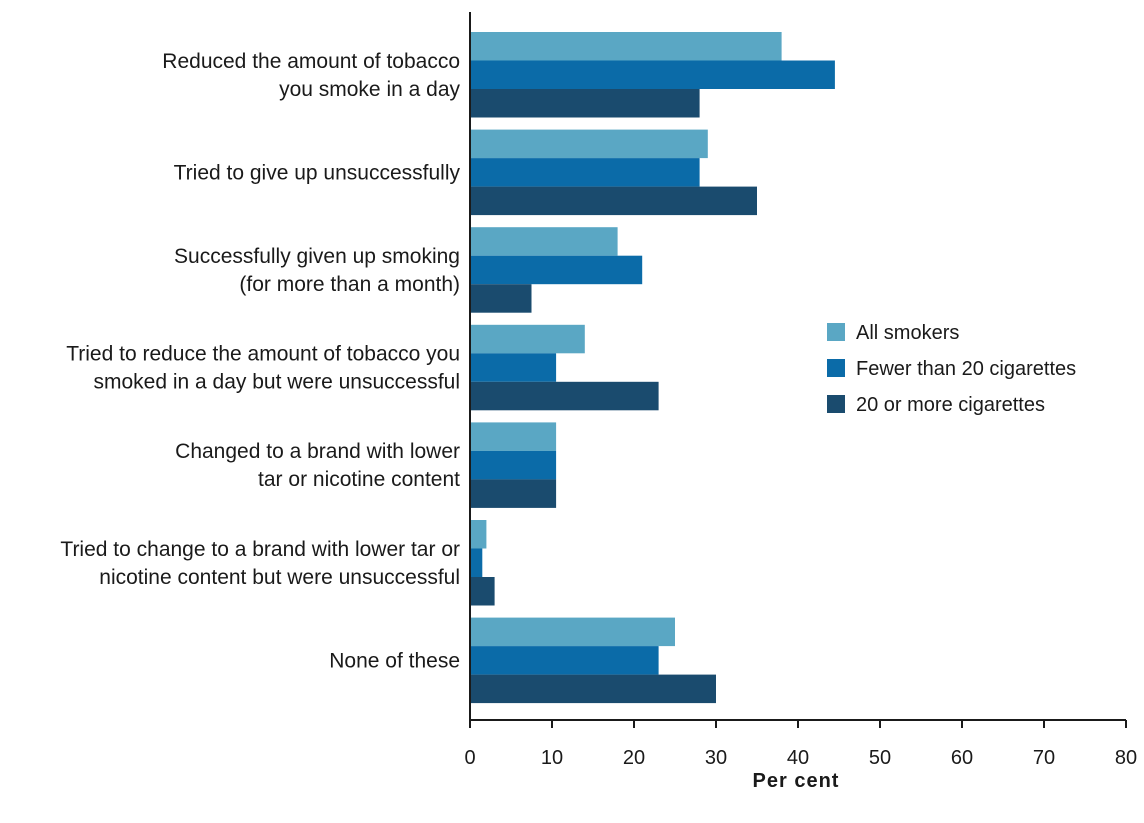 The width and height of the screenshot is (1144, 823). What do you see at coordinates (279, 577) in the screenshot?
I see `category-label: nicotine content but were unsuccessful` at bounding box center [279, 577].